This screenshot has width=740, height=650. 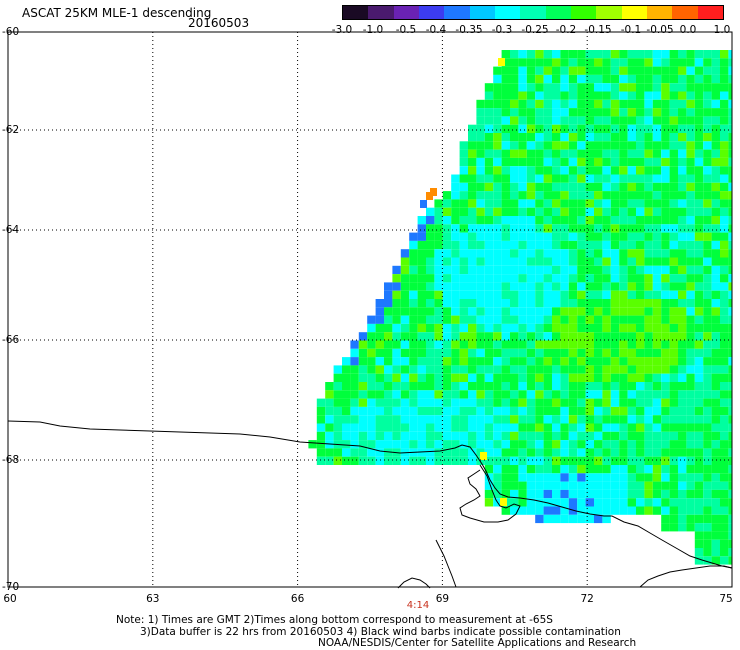 I want to click on latitude-label: -64, so click(x=11, y=230).